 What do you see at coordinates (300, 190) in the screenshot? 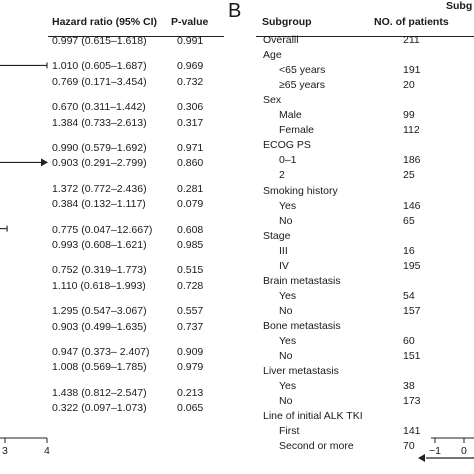
I see `subgroup-category: Smoking history` at bounding box center [300, 190].